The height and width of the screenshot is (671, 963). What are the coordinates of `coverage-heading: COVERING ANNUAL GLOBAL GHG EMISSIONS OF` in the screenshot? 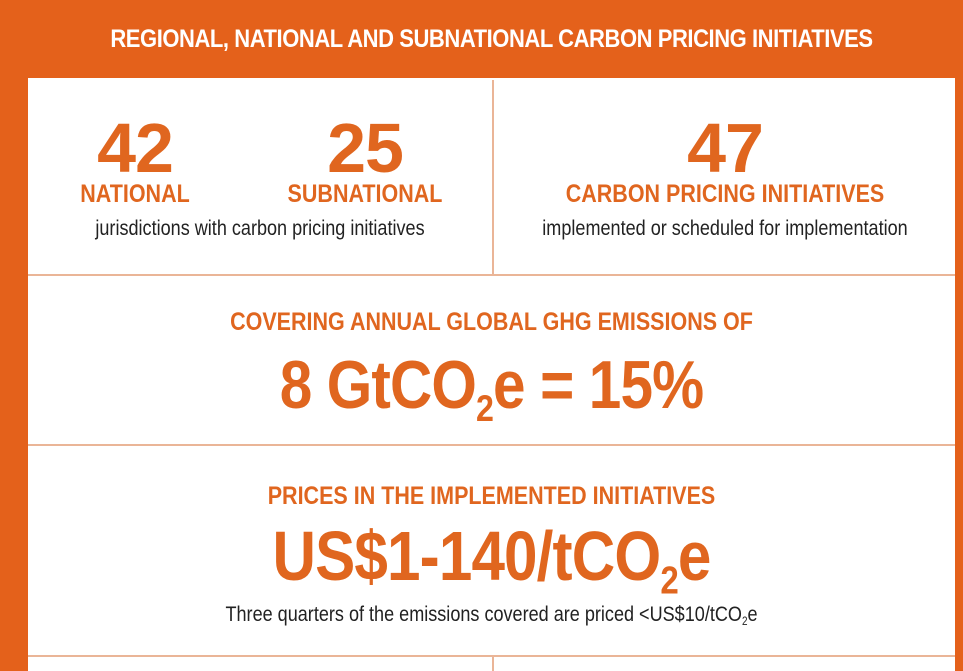 It's located at (491, 322).